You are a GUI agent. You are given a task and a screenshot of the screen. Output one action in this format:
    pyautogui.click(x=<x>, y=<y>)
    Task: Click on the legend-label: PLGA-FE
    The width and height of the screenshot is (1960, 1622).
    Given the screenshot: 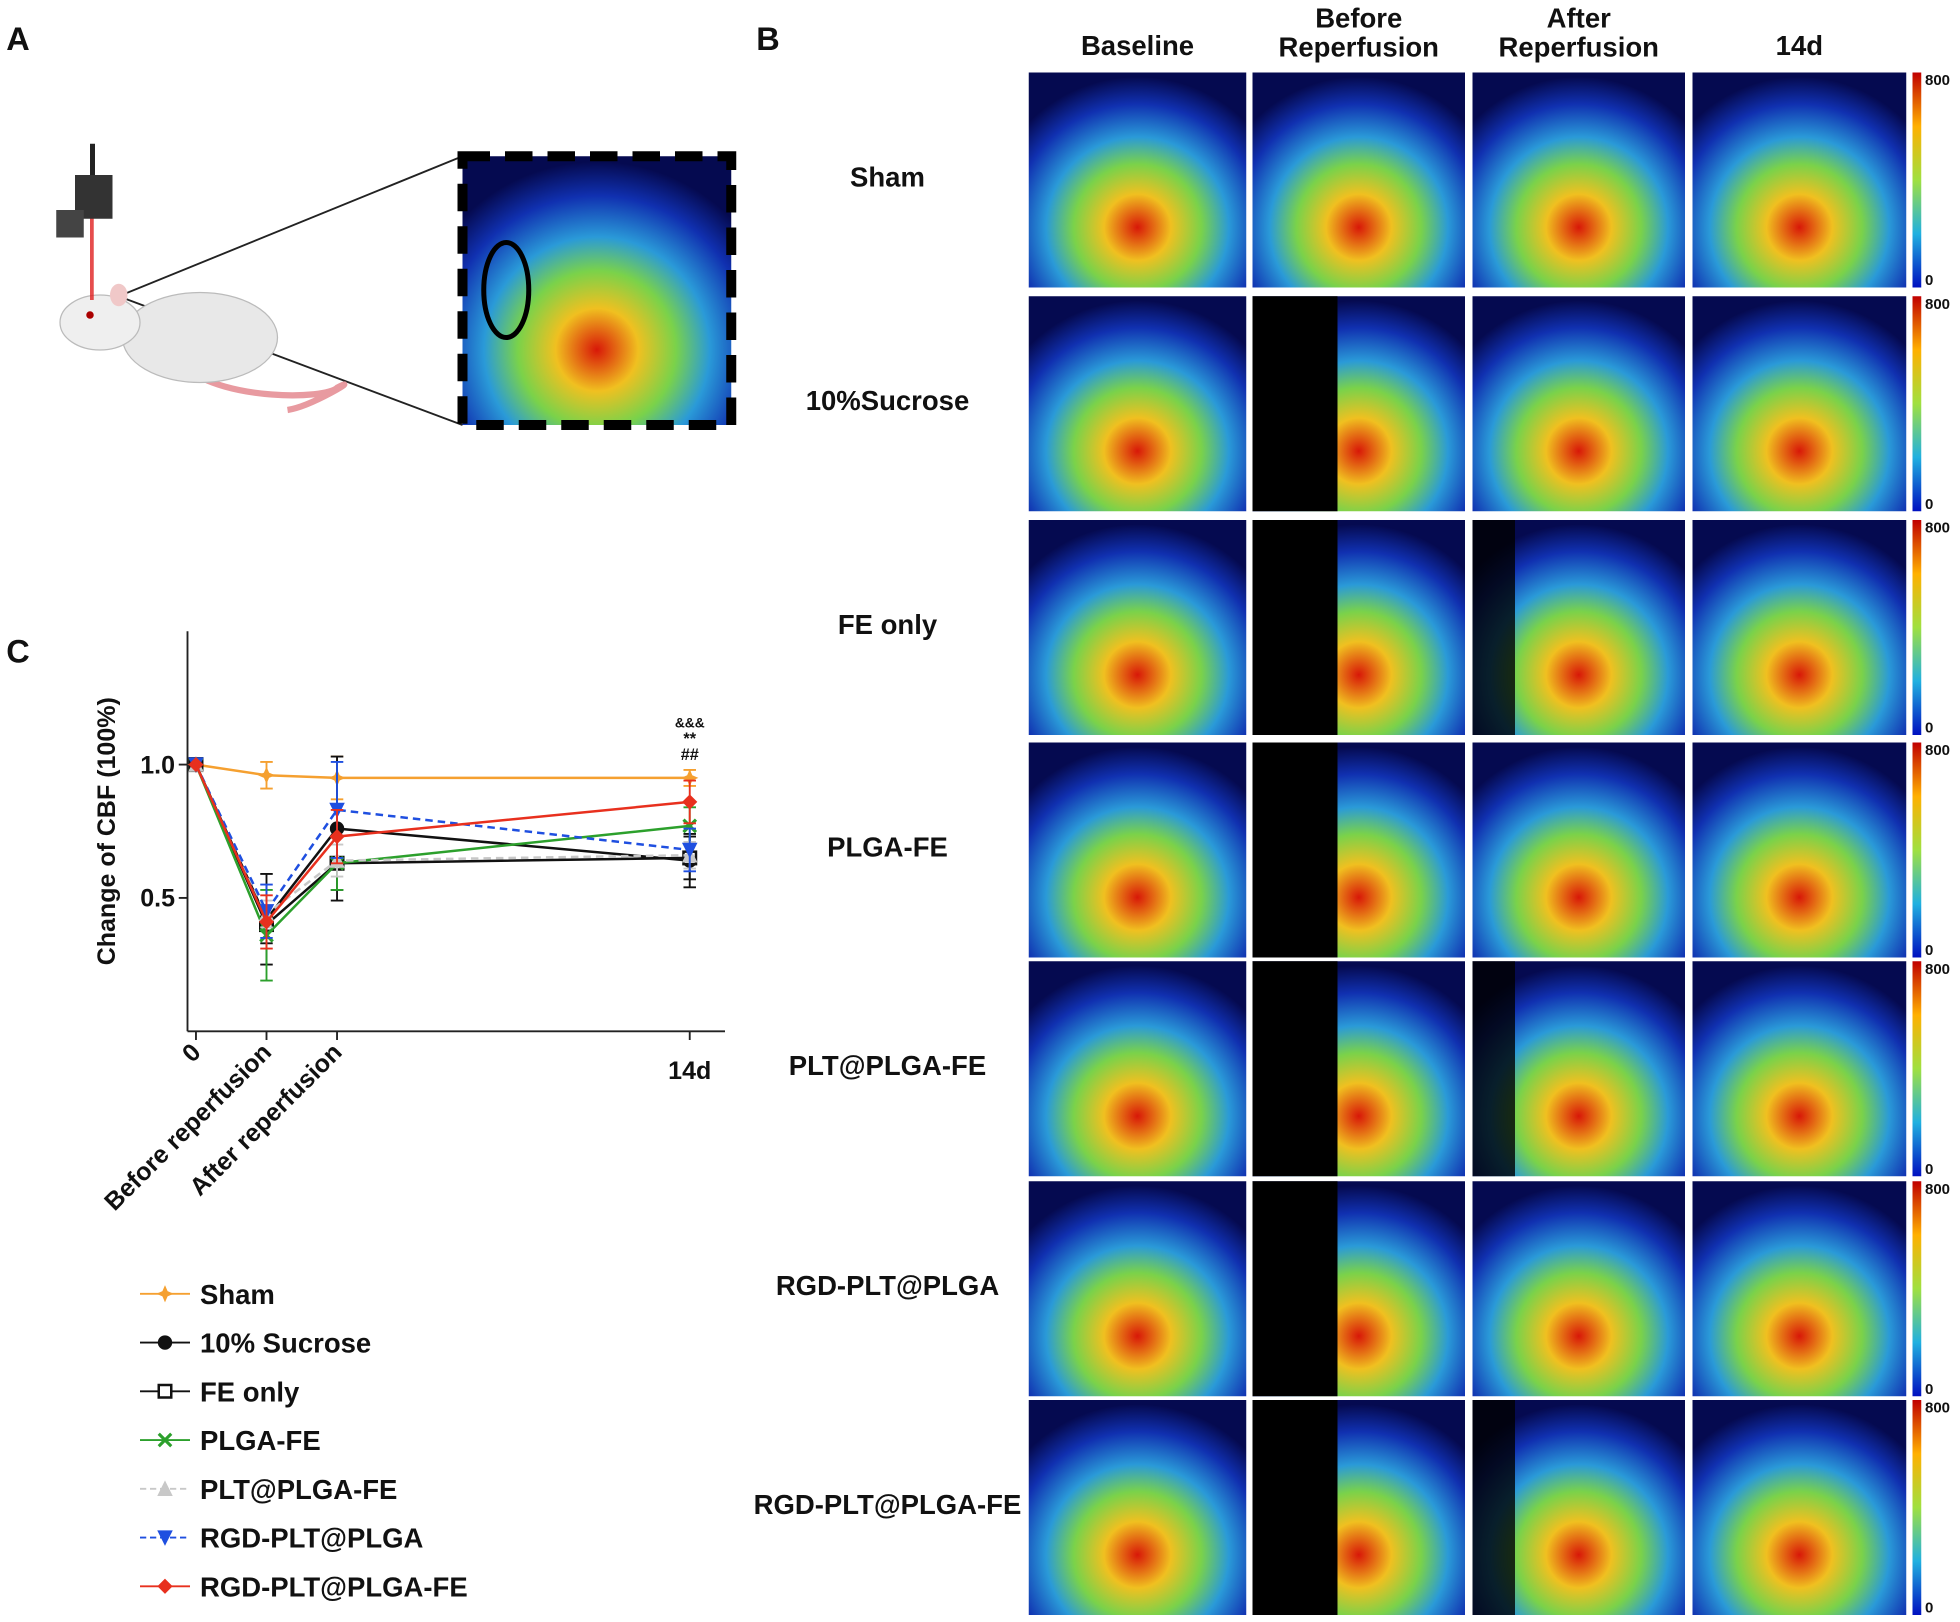 What is the action you would take?
    pyautogui.click(x=260, y=1440)
    